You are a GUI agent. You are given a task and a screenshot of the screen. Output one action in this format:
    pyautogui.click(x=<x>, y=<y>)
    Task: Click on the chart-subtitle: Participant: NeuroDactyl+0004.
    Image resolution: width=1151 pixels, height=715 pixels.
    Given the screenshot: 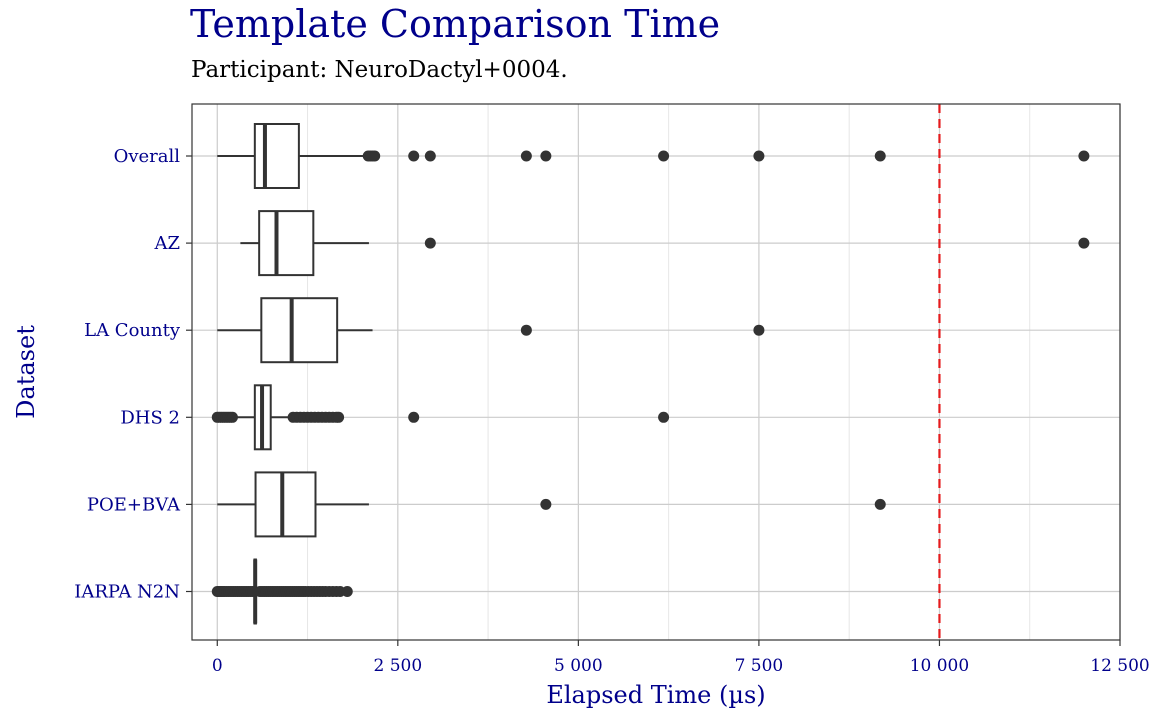 What is the action you would take?
    pyautogui.click(x=379, y=70)
    